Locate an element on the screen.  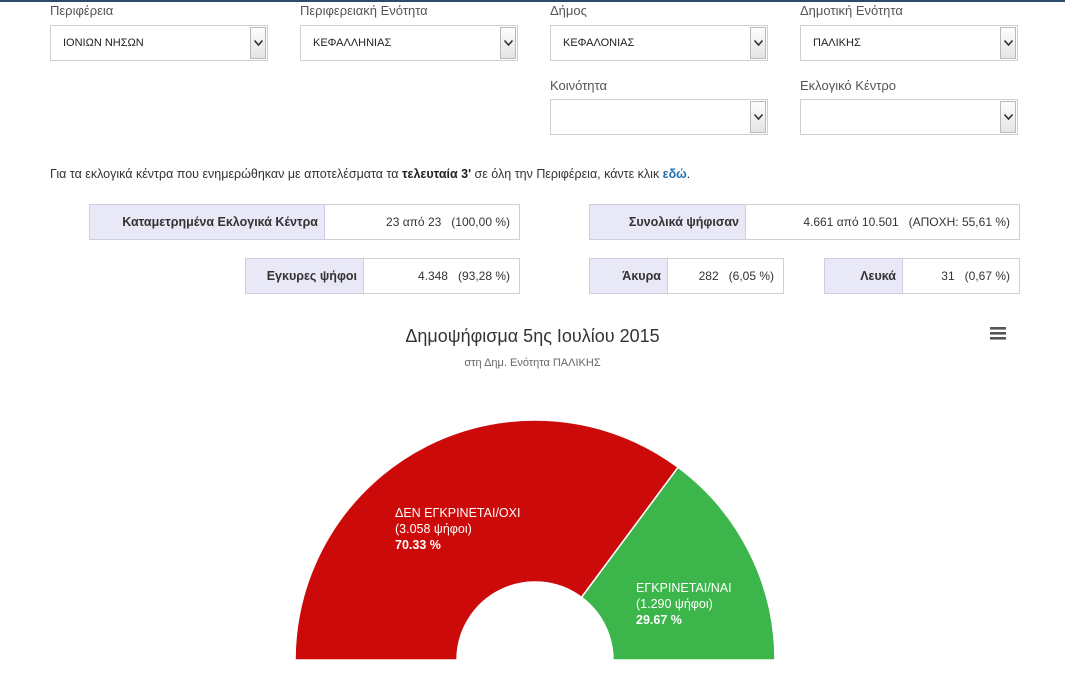
invalid-votes-stat: Άκυρα 282 (6,05 %) is located at coordinates (686, 276).